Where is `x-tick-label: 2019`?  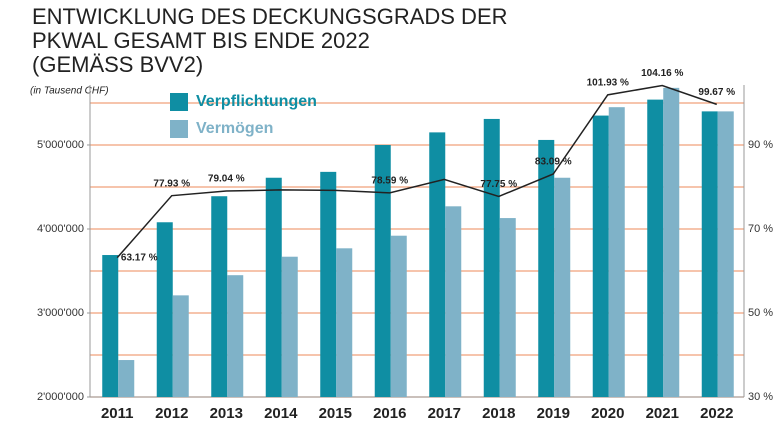 x-tick-label: 2019 is located at coordinates (553, 413).